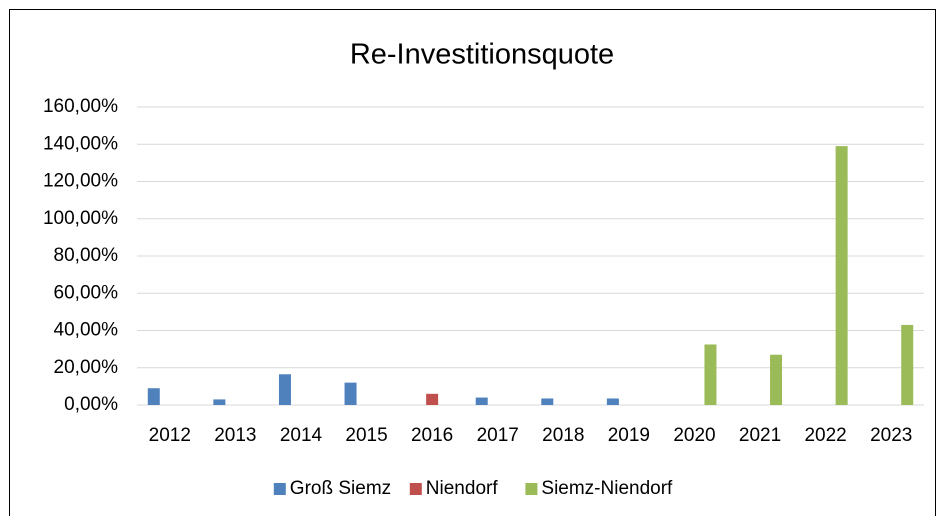  What do you see at coordinates (760, 435) in the screenshot?
I see `x-tick-label: 2021` at bounding box center [760, 435].